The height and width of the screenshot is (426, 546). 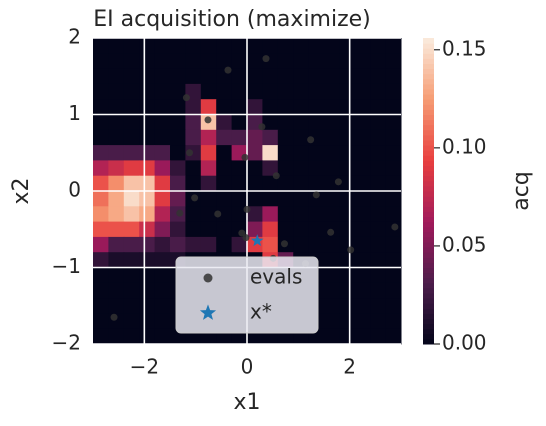 What do you see at coordinates (246, 402) in the screenshot?
I see `x-axis-label: x1` at bounding box center [246, 402].